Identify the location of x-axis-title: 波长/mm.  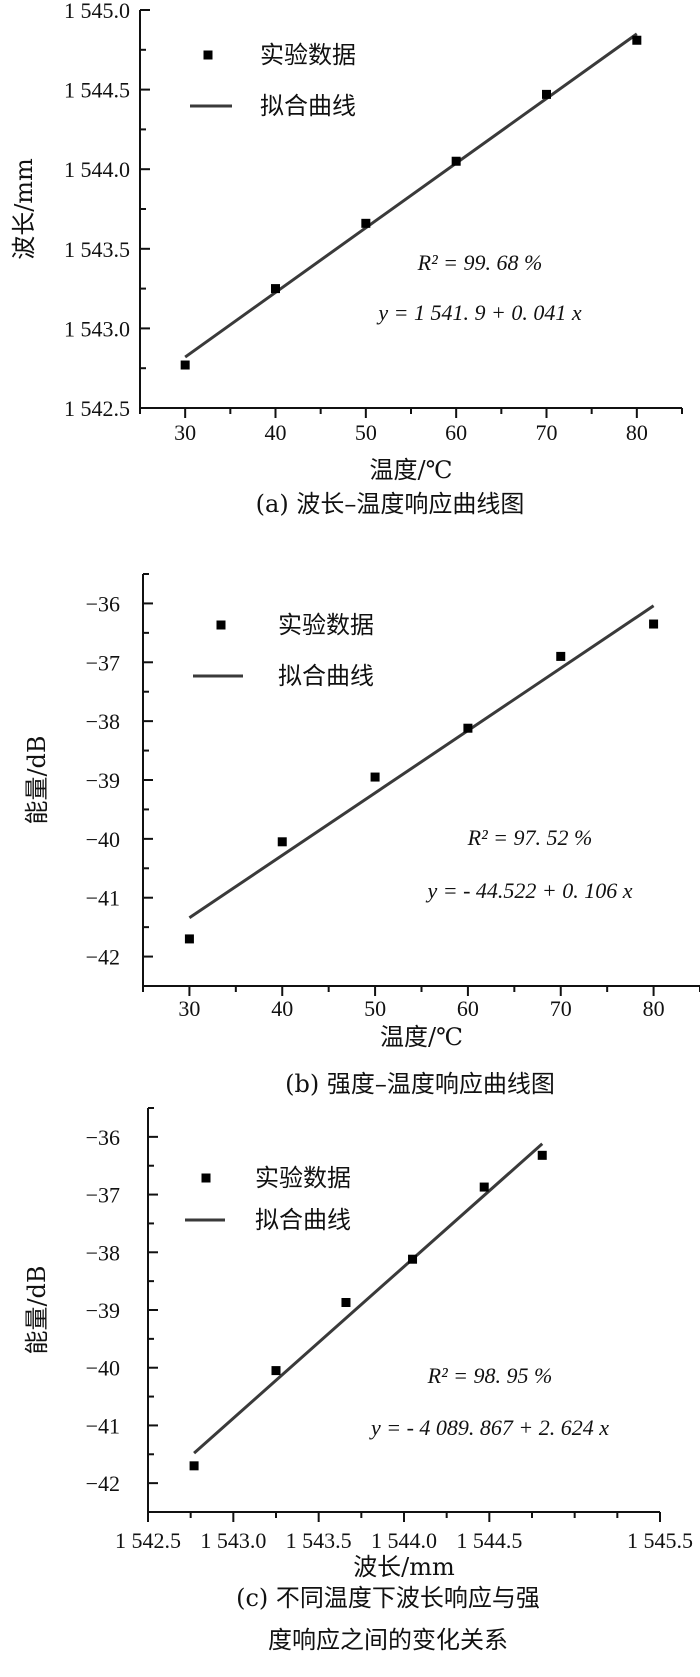
(404, 1567).